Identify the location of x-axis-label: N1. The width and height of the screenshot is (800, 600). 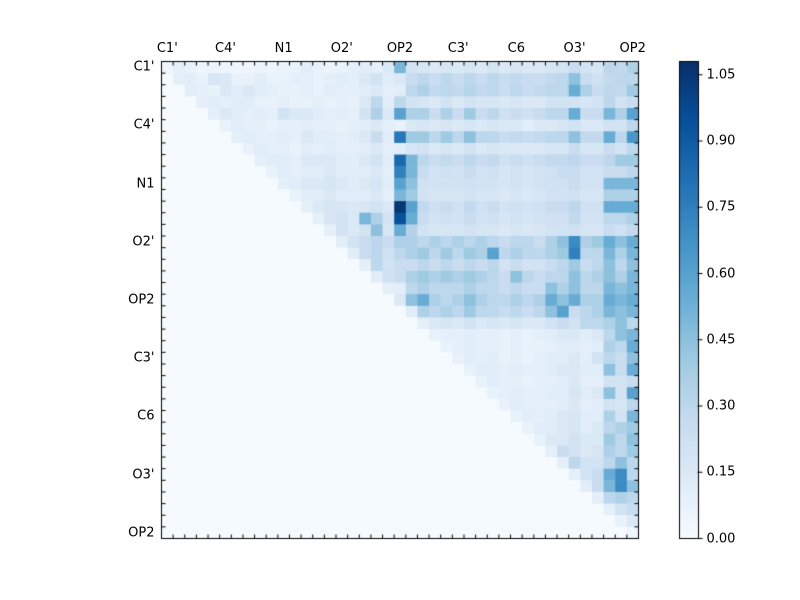
(283, 48).